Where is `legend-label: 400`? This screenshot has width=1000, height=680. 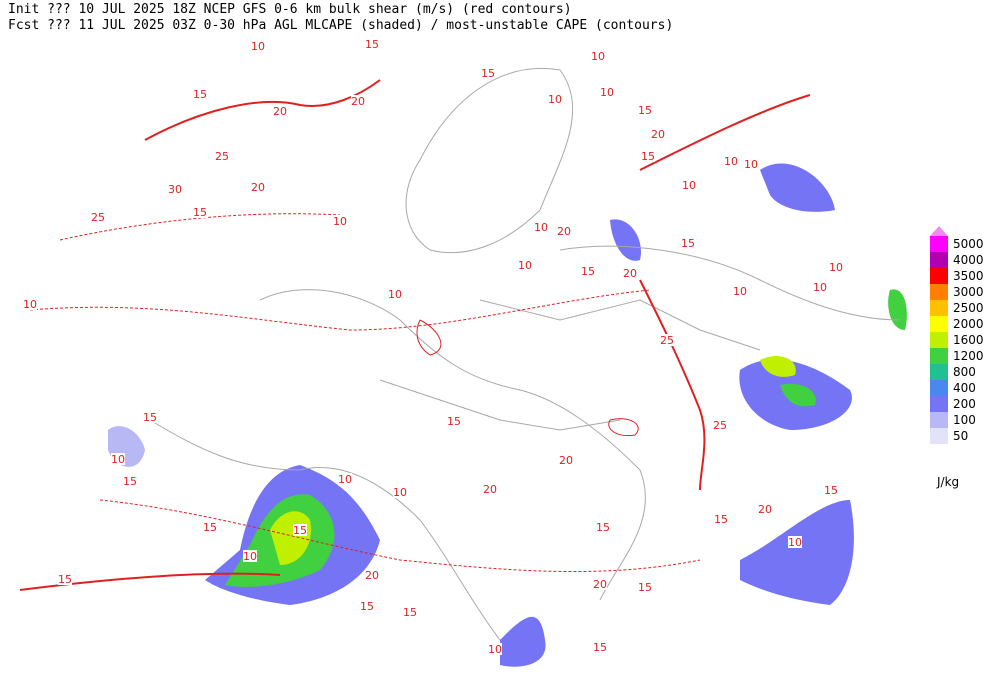 legend-label: 400 is located at coordinates (964, 388).